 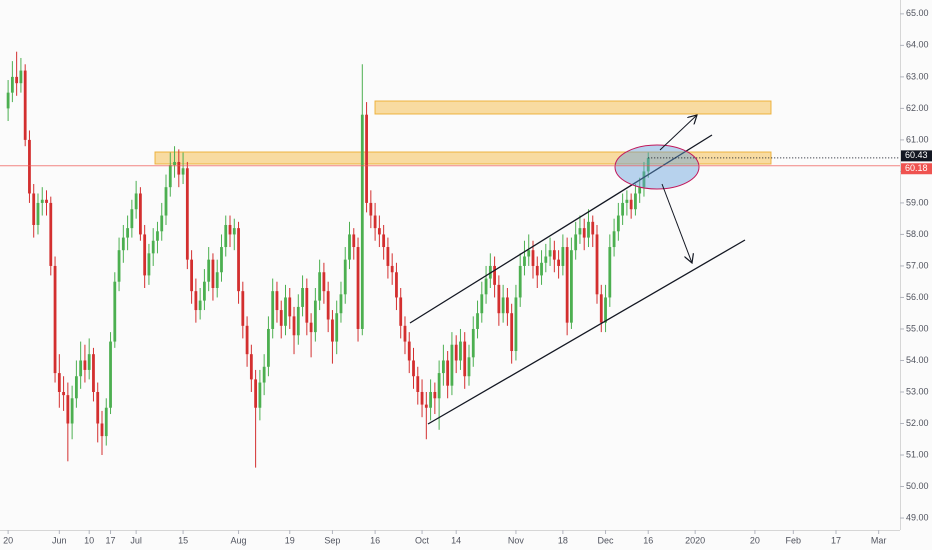 I want to click on x-tick-label: 20, so click(x=8, y=540).